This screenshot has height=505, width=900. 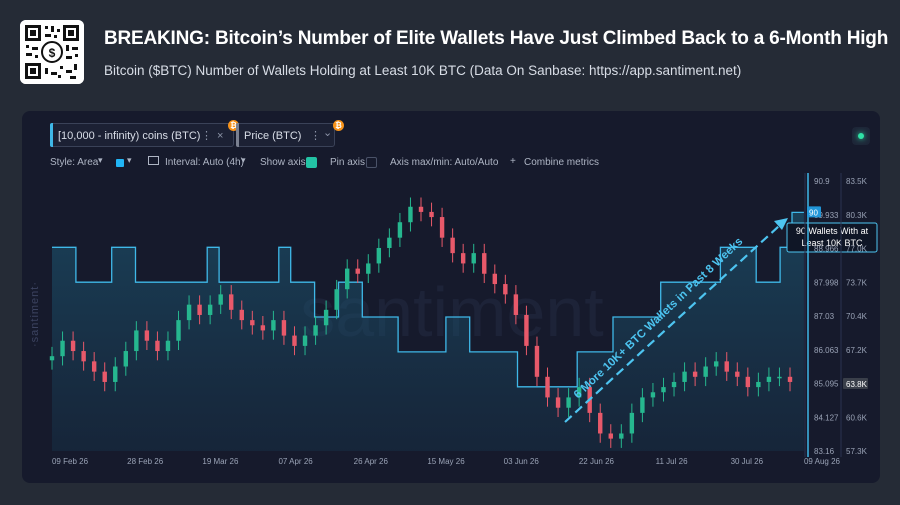 I want to click on bitcoin-icon: ₿, so click(x=233, y=125).